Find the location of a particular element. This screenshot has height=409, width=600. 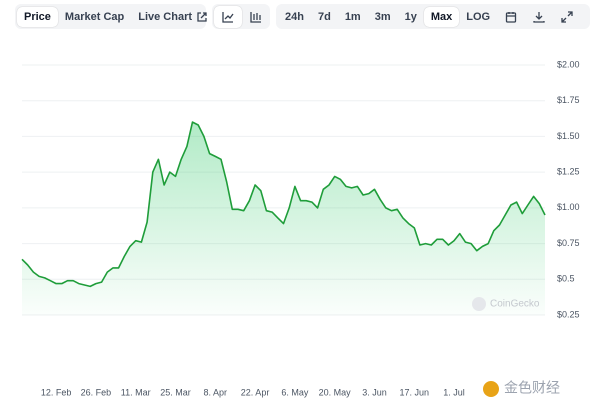

y-tick-label: $0.75 is located at coordinates (568, 243).